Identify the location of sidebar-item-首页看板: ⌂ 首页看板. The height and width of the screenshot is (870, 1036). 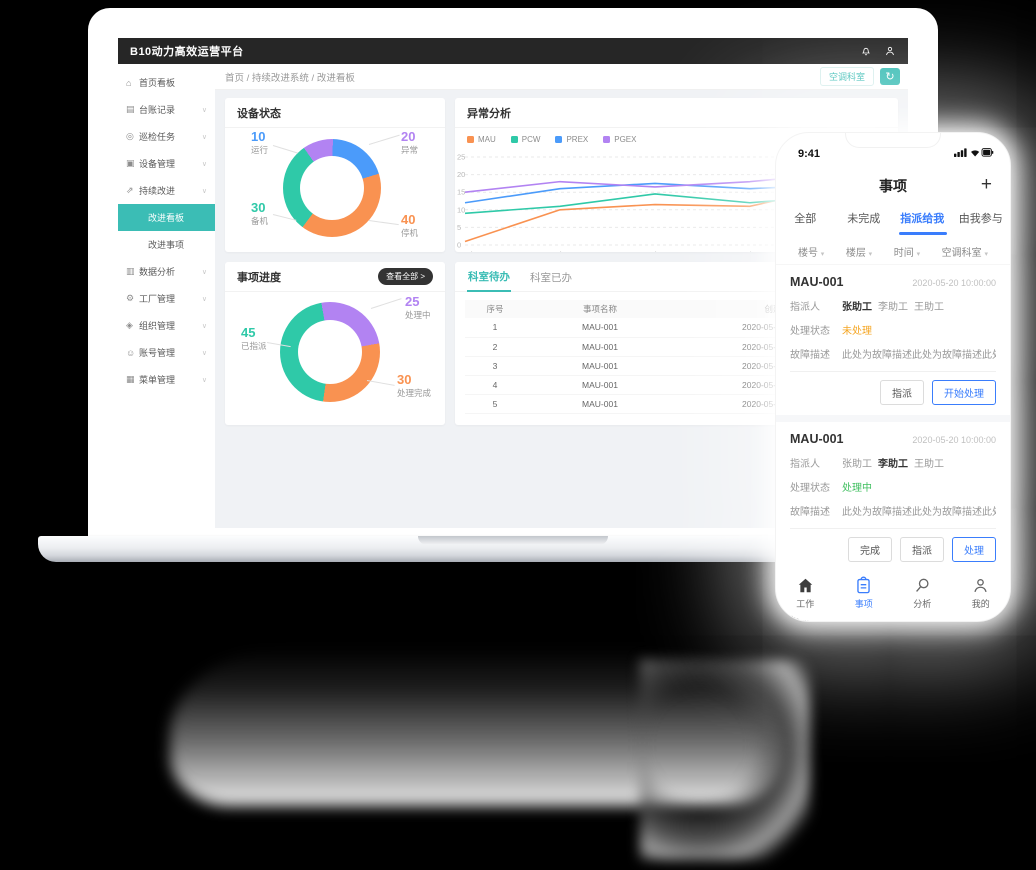
(166, 82).